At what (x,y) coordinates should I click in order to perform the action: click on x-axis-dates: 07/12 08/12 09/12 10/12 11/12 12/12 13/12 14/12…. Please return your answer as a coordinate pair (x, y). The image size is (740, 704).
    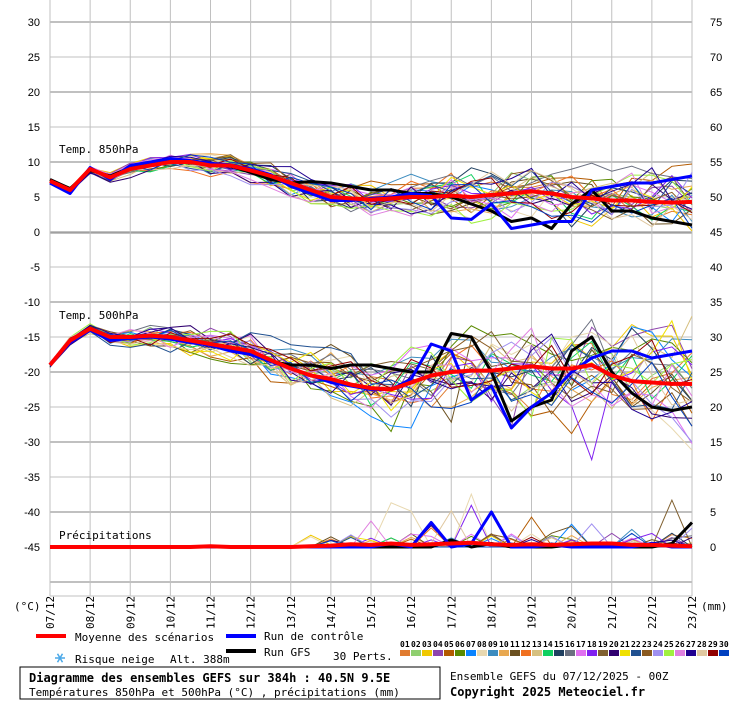
    Looking at the image, I should click on (371, 612).